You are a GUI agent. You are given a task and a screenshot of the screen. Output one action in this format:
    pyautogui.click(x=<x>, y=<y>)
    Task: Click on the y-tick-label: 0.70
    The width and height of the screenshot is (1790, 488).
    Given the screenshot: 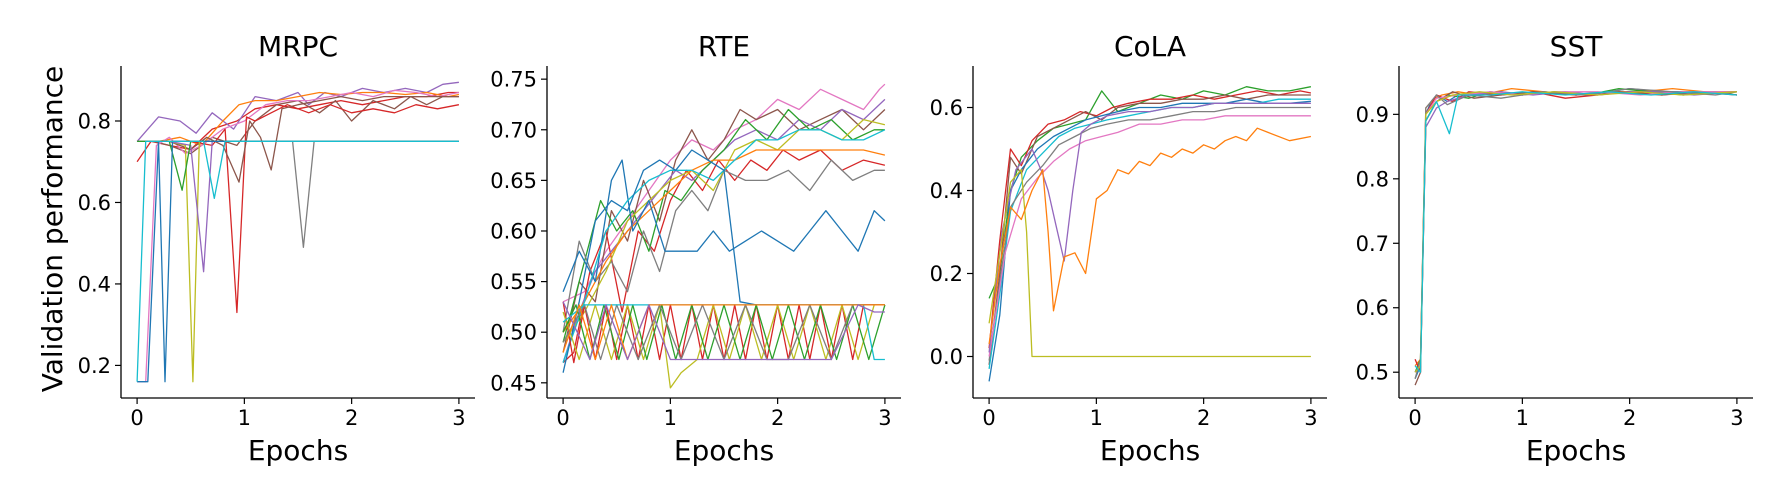 What is the action you would take?
    pyautogui.click(x=513, y=130)
    